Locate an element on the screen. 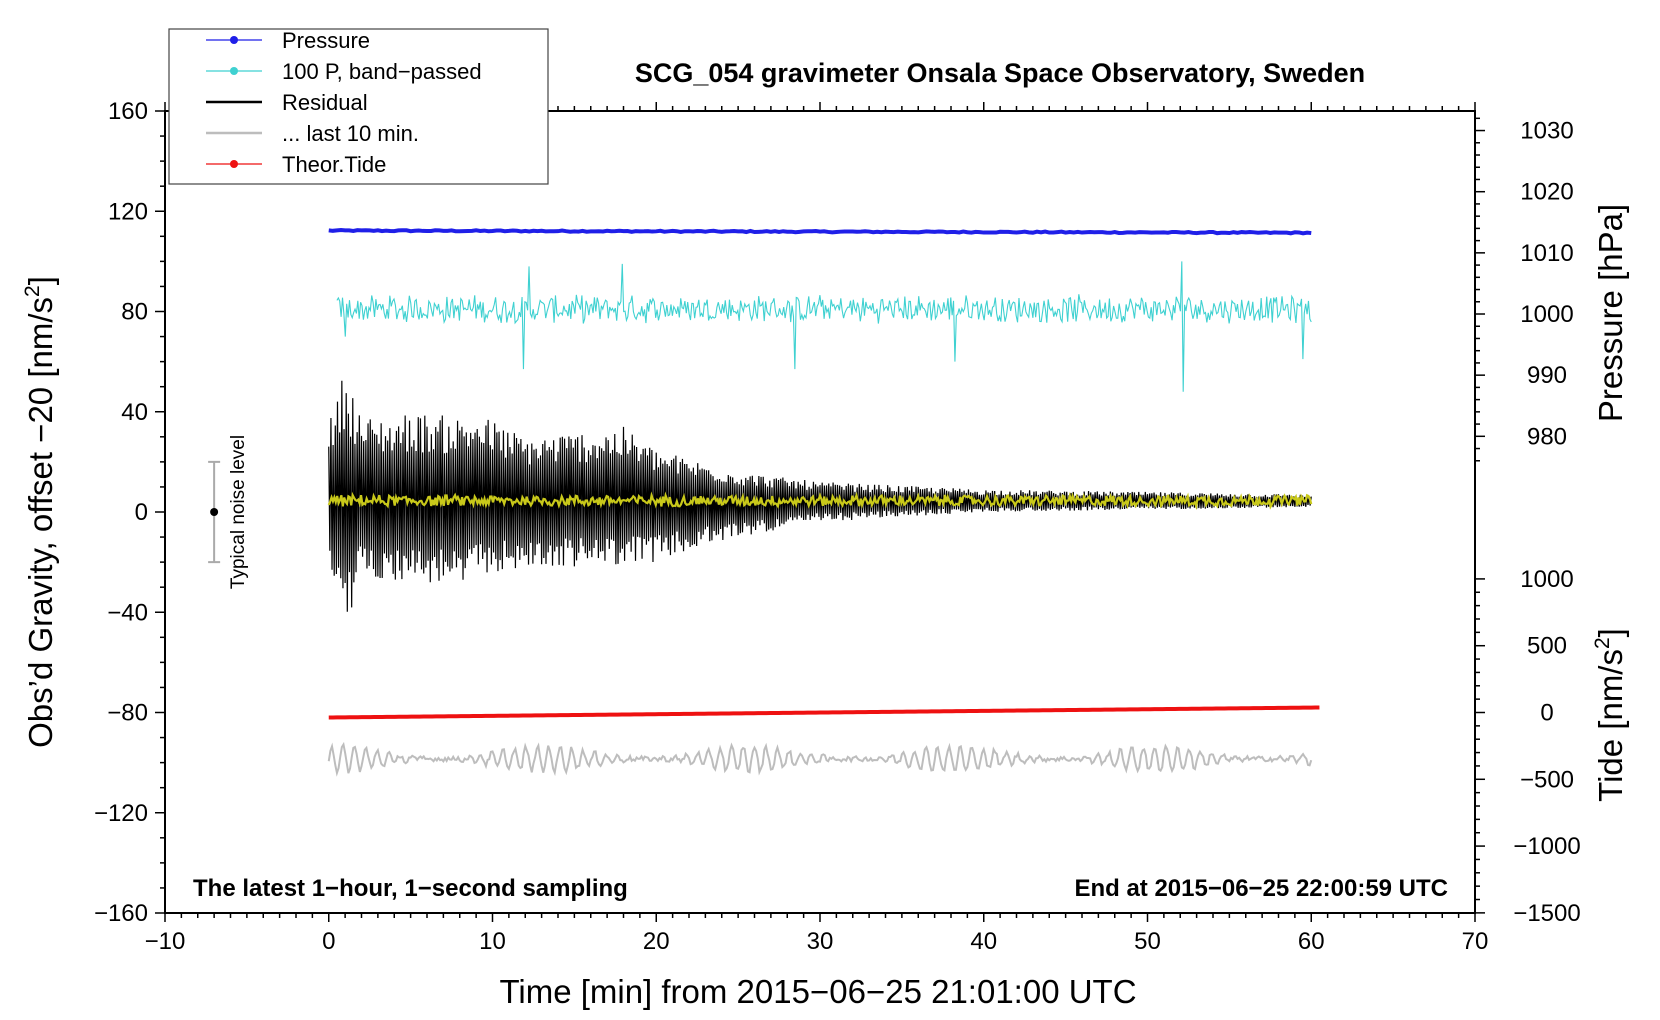 The image size is (1660, 1020). y-axis-title-tide: Tide [nm/s2] is located at coordinates (1610, 715).